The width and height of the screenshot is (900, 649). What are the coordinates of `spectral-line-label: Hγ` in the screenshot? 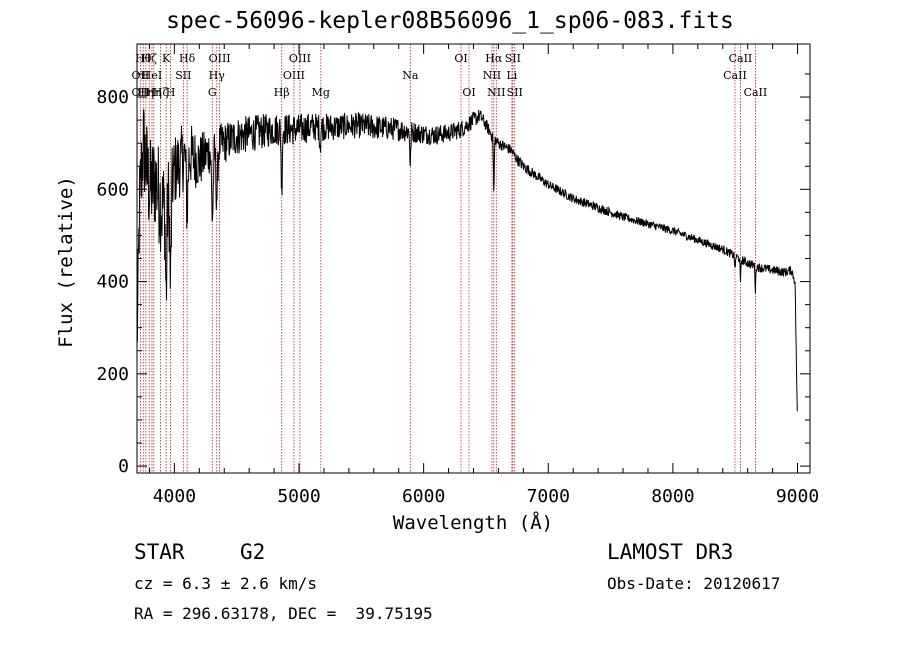 It's located at (217, 75).